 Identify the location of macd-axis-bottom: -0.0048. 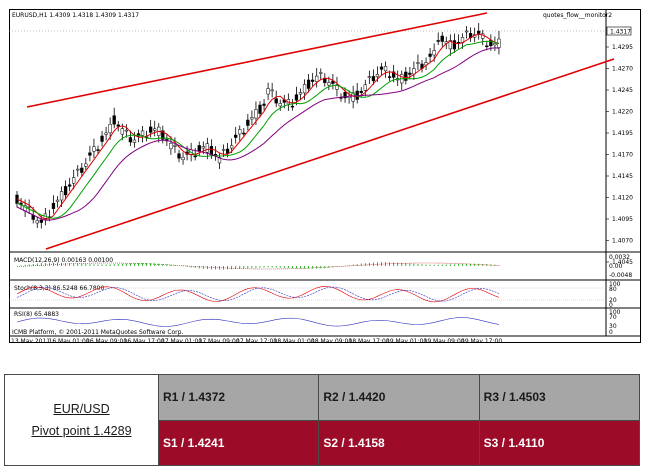
(620, 275).